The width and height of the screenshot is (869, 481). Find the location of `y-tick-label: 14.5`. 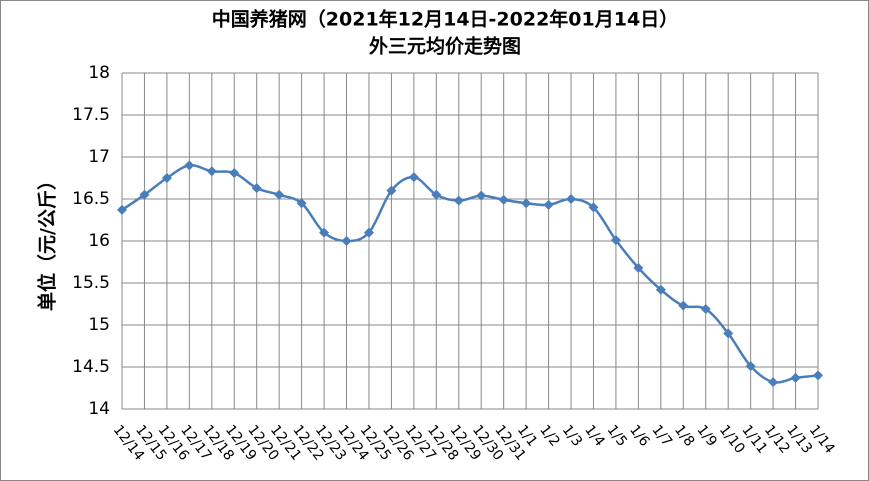

y-tick-label: 14.5 is located at coordinates (91, 367).